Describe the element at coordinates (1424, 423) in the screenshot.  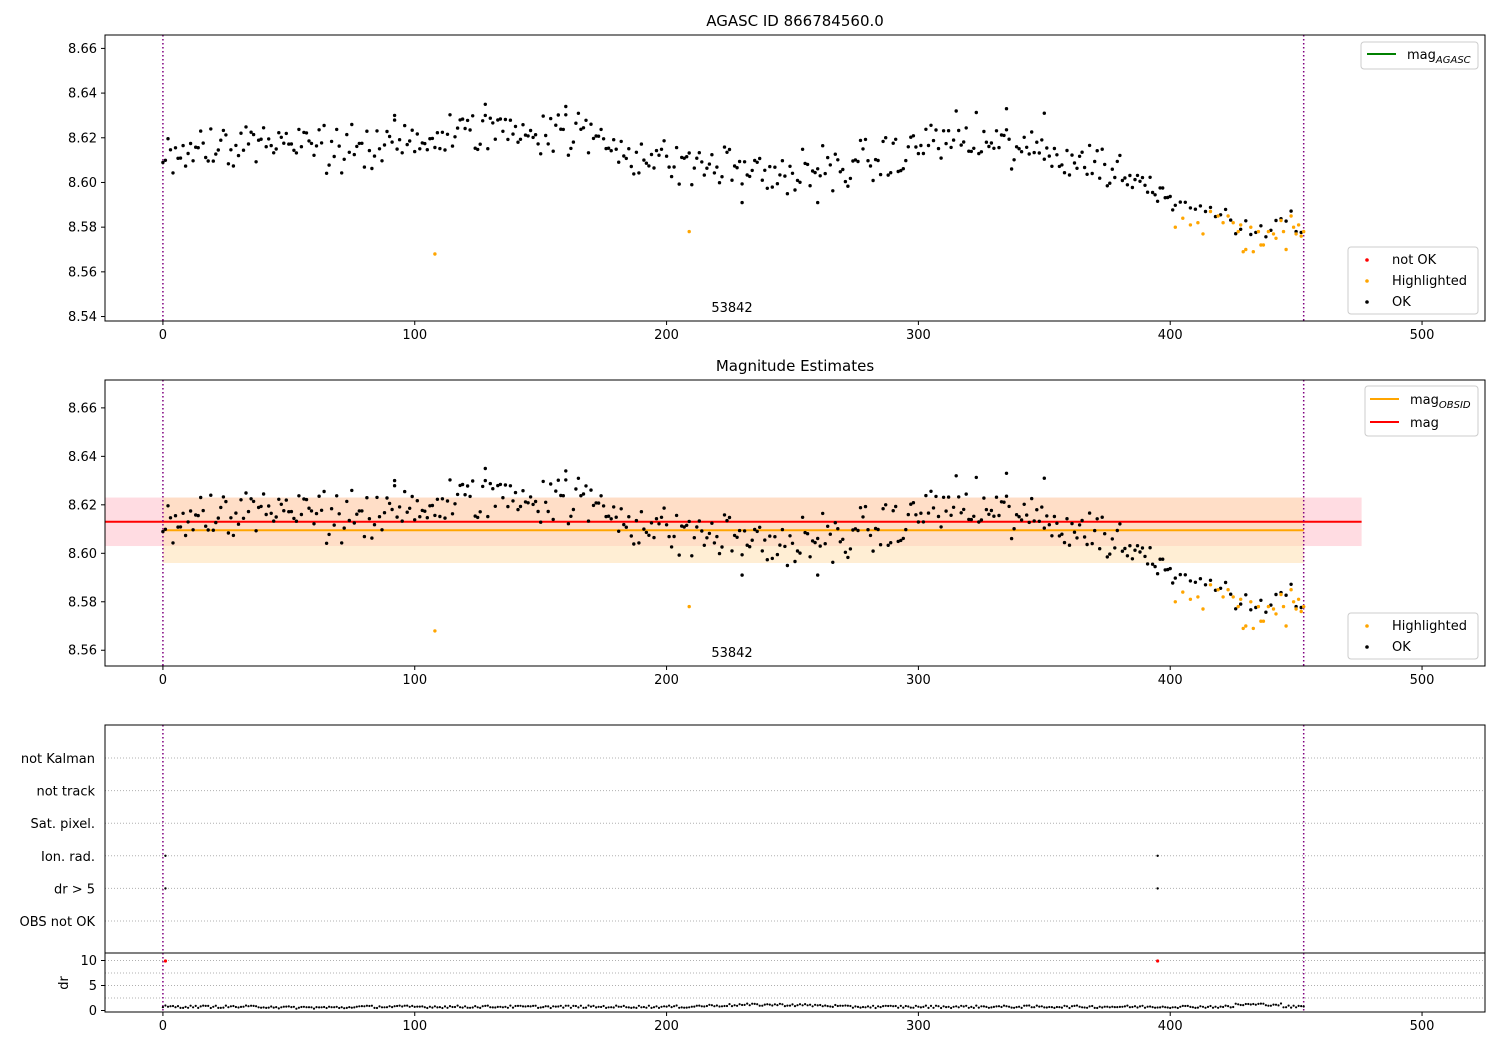
I see `legend-line-label-mag: mag` at that location.